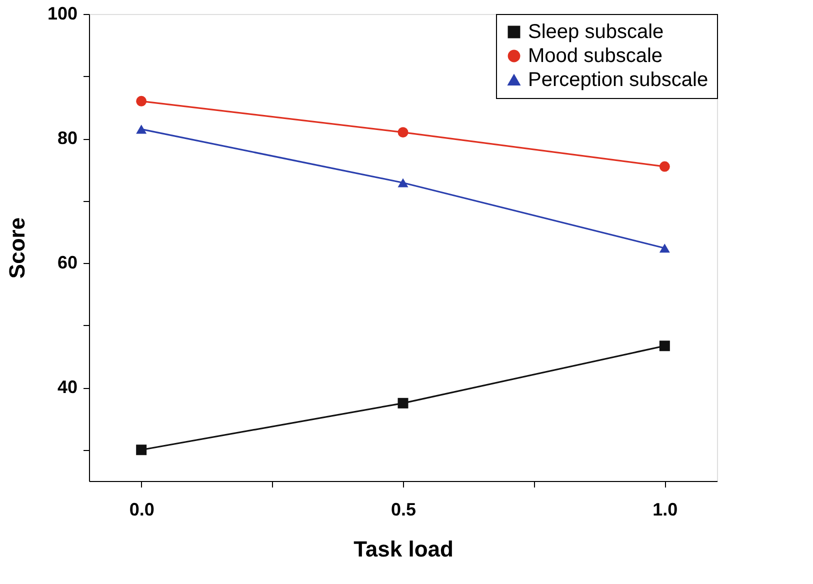 The height and width of the screenshot is (584, 813). I want to click on y-tick-label: 80, so click(67, 138).